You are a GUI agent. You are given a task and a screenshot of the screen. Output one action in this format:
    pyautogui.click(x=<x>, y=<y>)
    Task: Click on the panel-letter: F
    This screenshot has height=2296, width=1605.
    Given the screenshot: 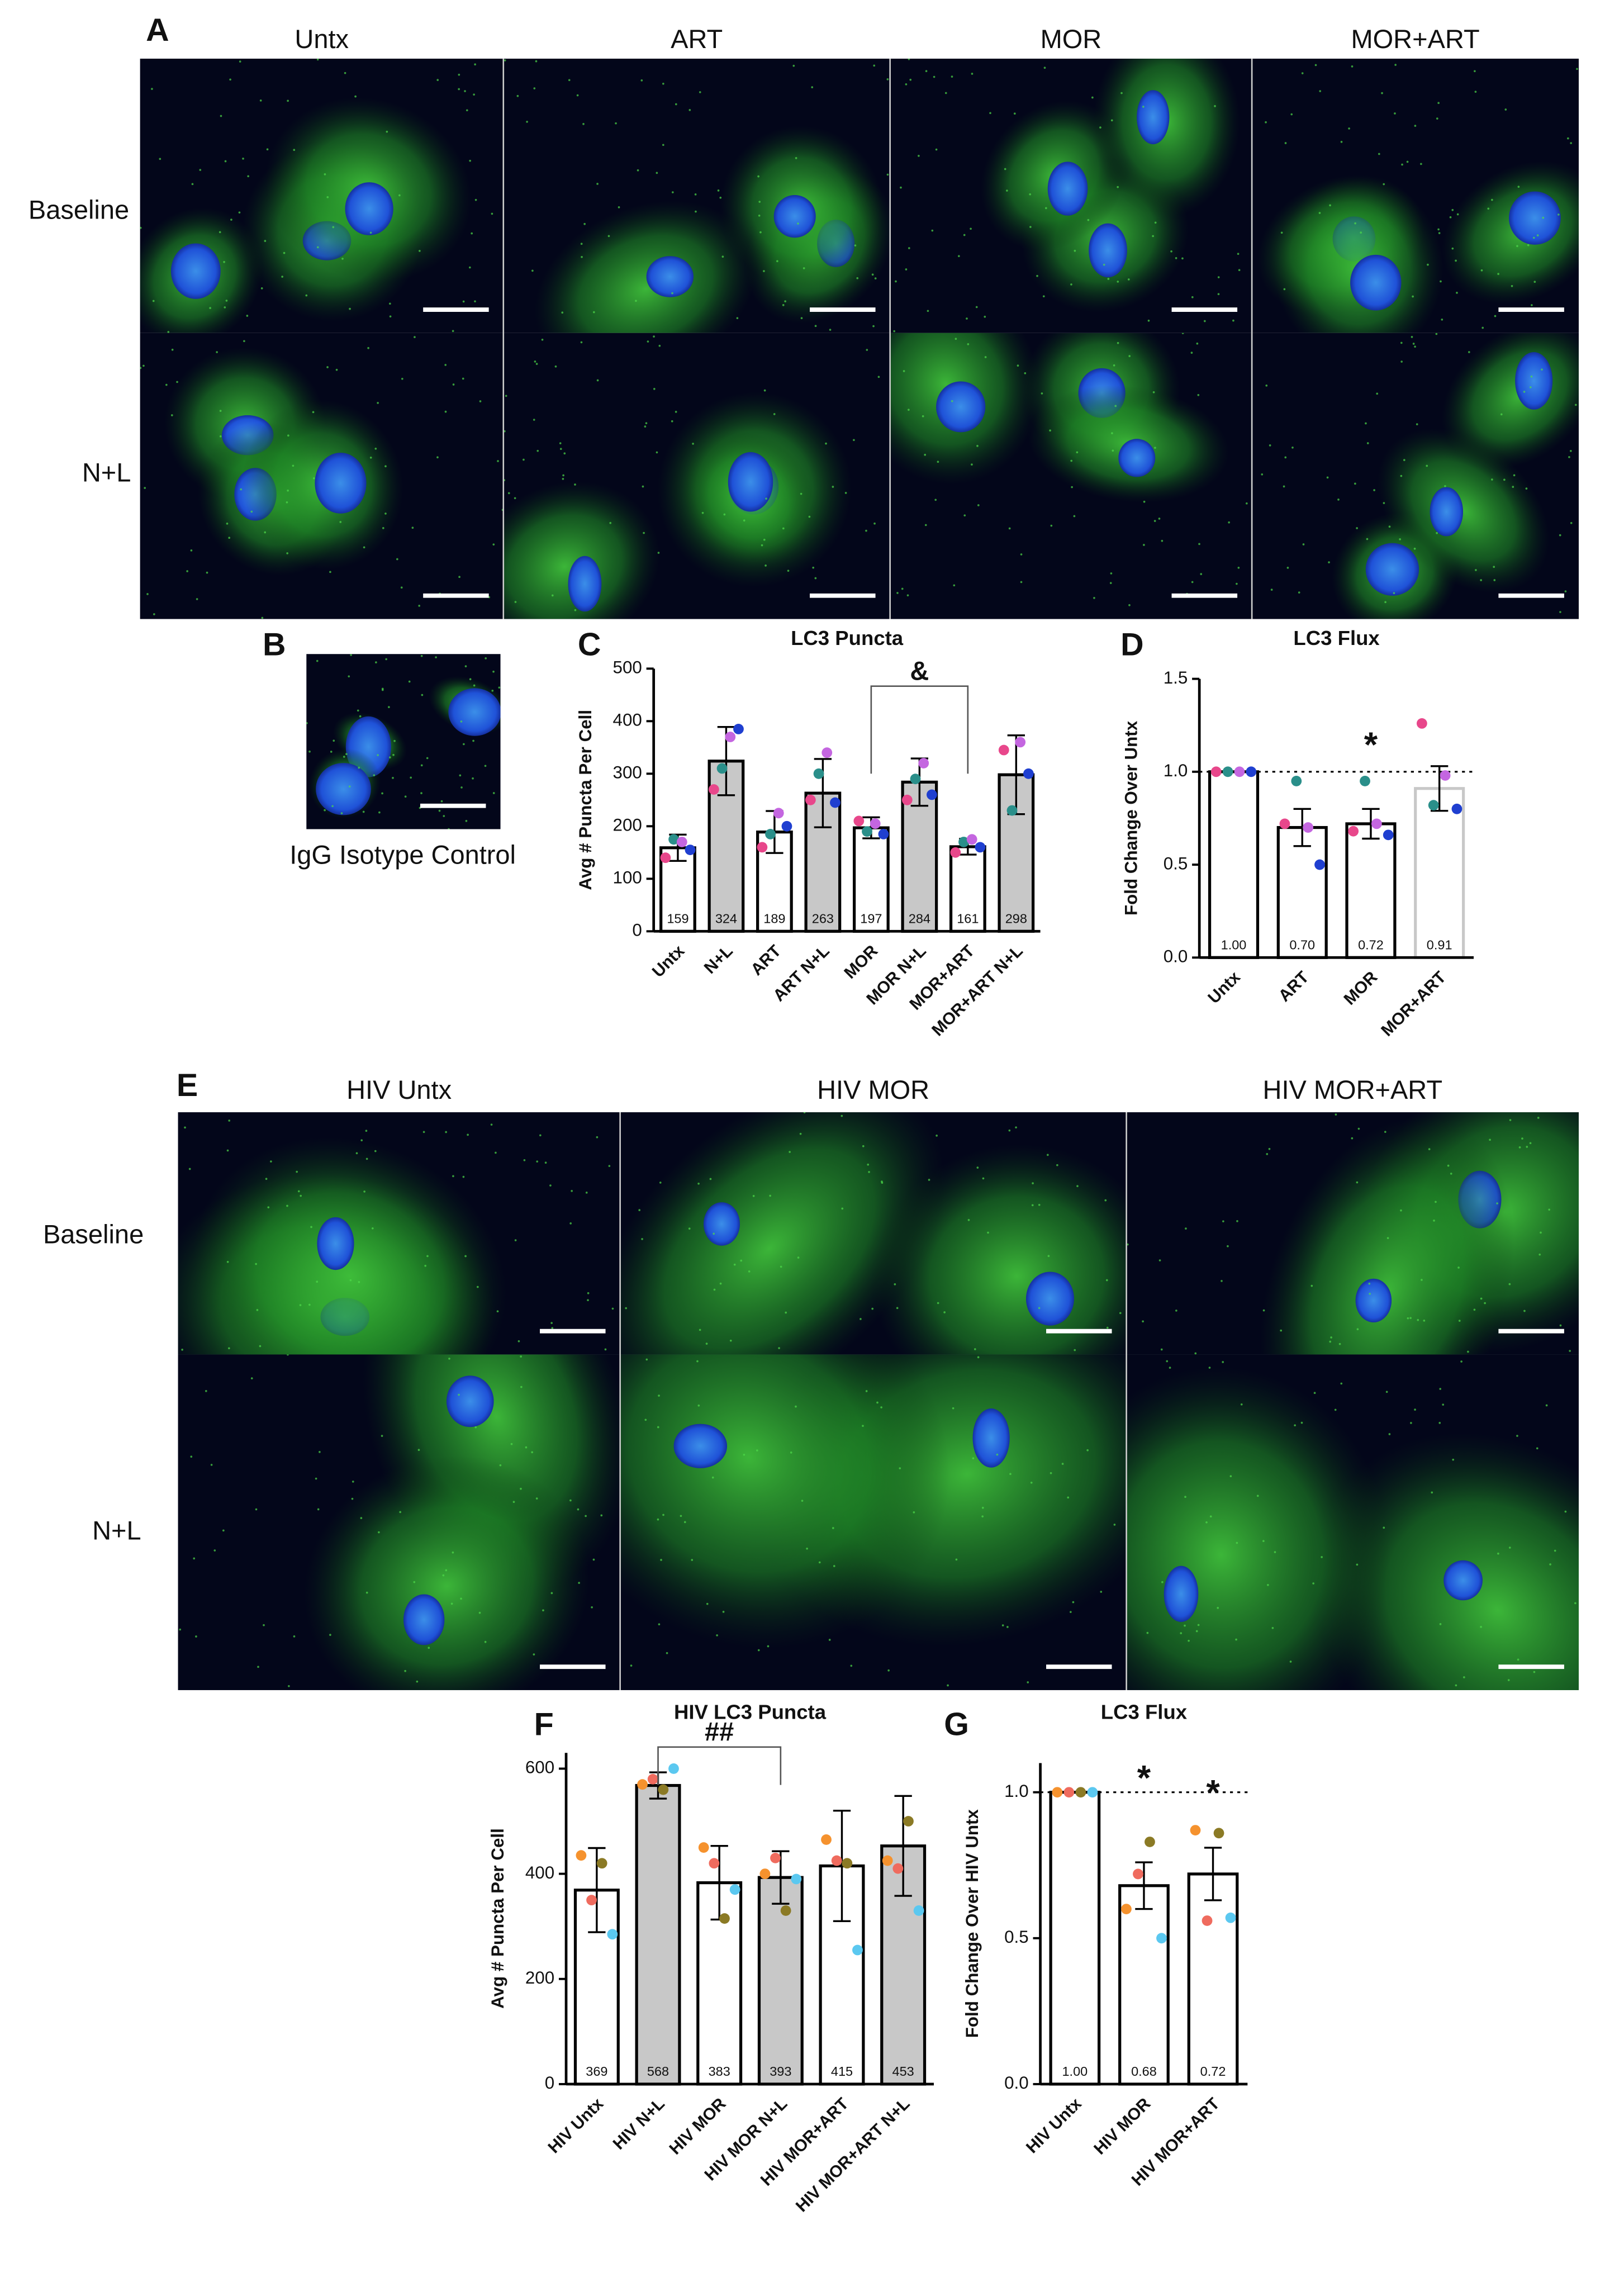 What is the action you would take?
    pyautogui.click(x=544, y=1724)
    